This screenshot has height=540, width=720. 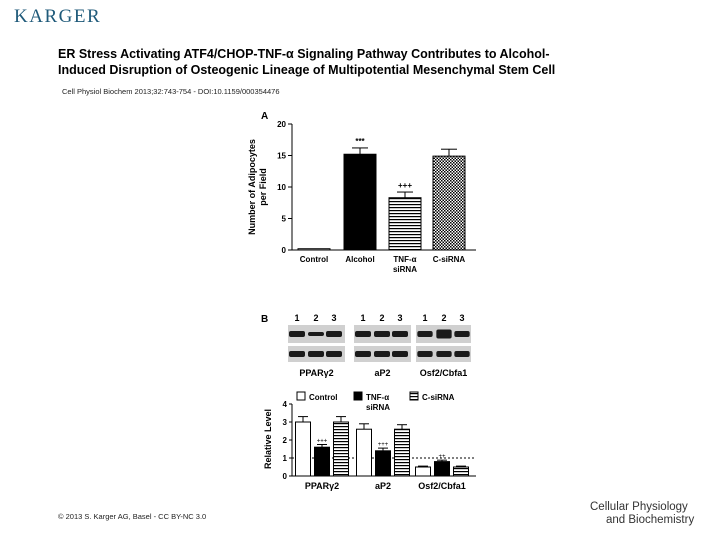 What do you see at coordinates (264, 116) in the screenshot?
I see `panel-a-label: A` at bounding box center [264, 116].